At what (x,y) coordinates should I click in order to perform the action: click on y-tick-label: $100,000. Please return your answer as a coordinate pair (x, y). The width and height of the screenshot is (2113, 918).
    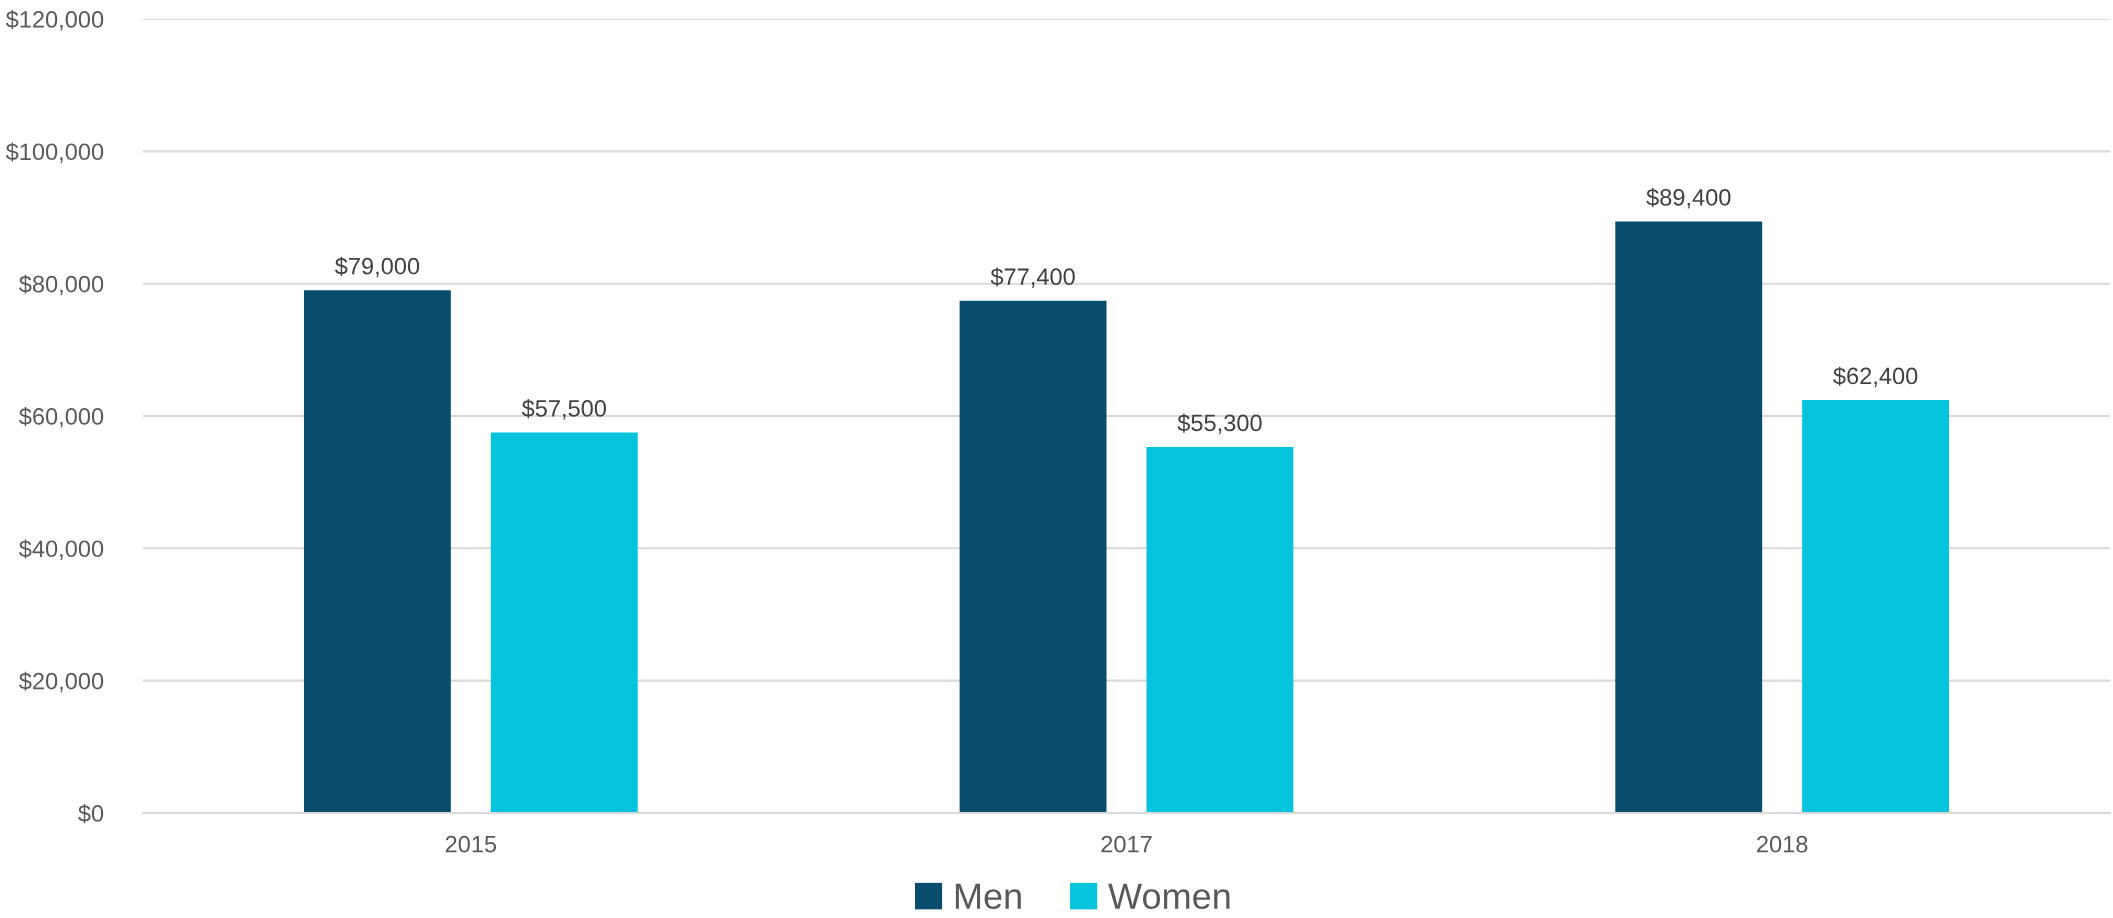
    Looking at the image, I should click on (54, 152).